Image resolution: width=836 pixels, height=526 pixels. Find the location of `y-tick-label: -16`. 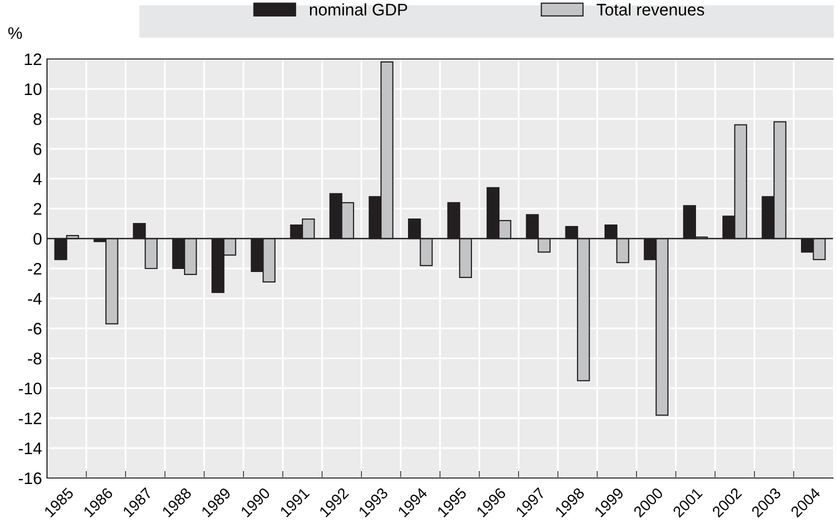

y-tick-label: -16 is located at coordinates (30, 478).